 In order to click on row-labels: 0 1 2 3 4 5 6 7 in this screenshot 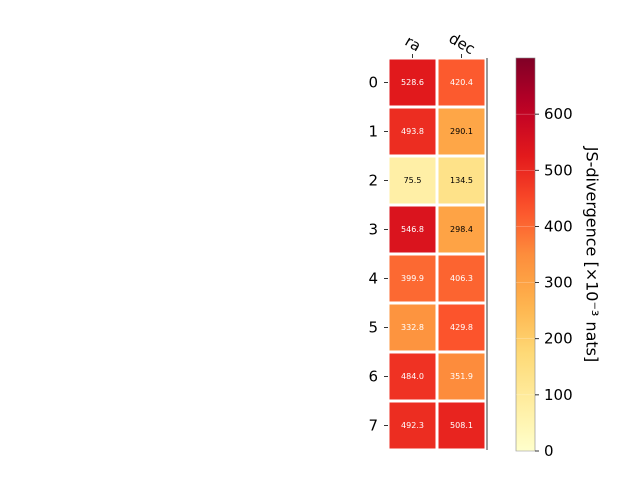, I will do `click(378, 254)`.